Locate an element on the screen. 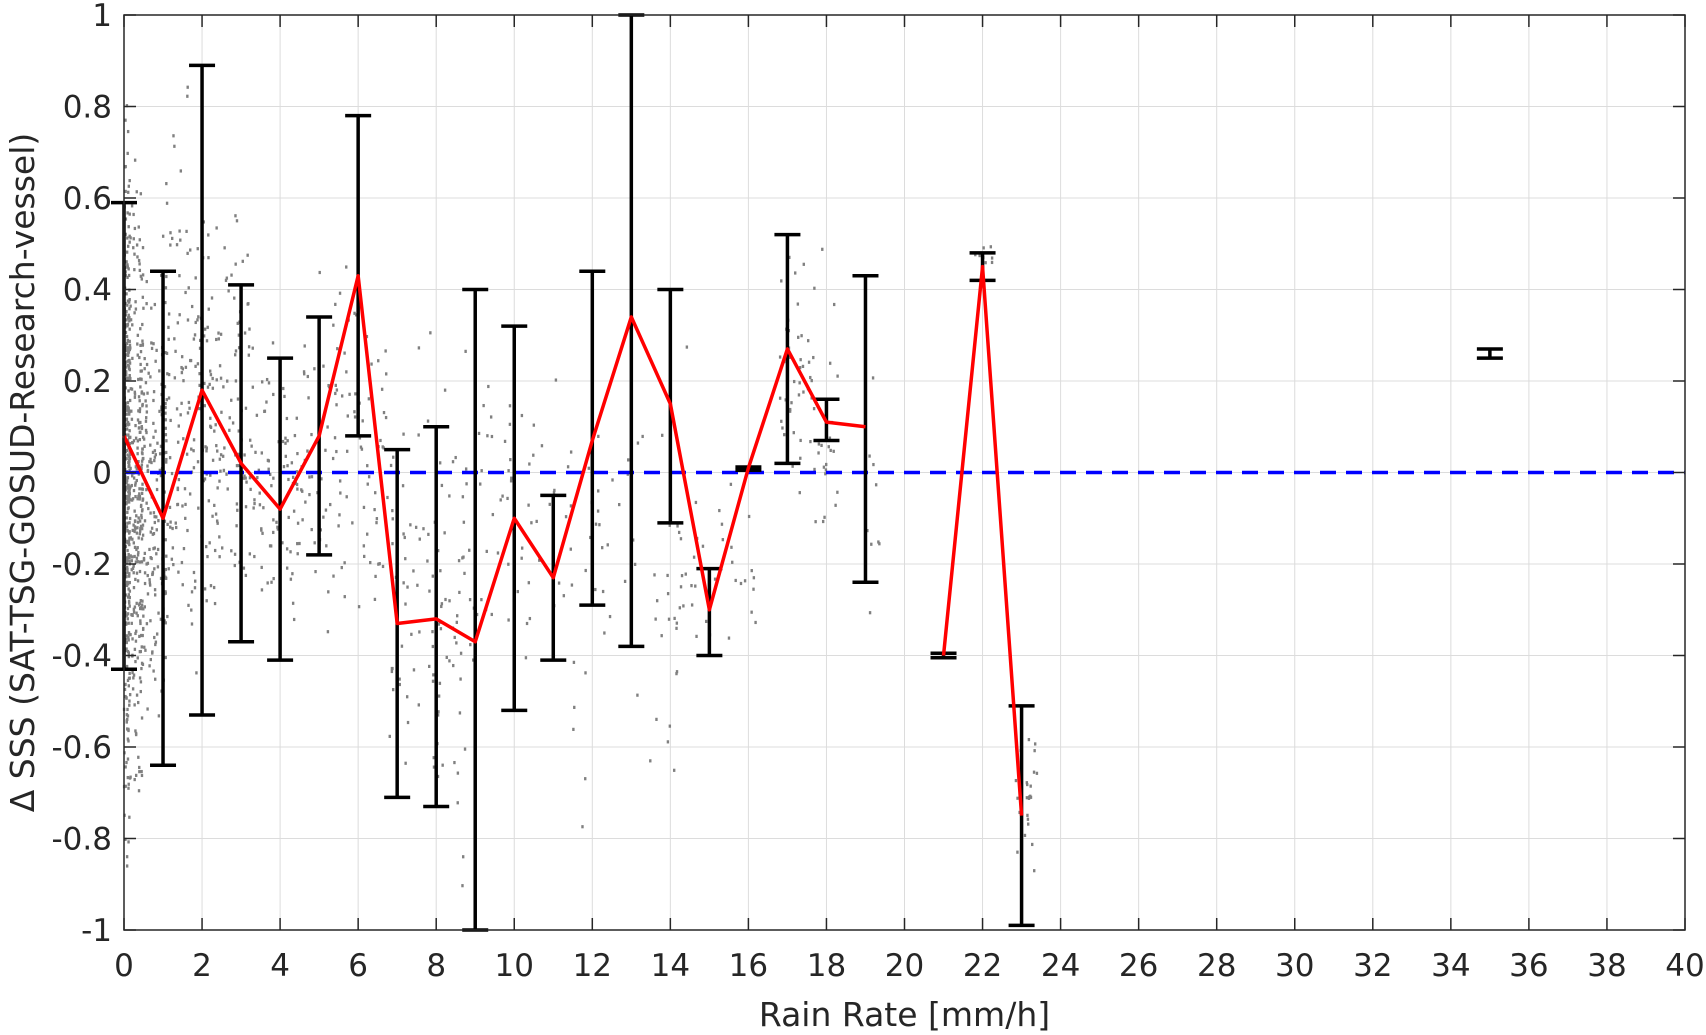 This screenshot has height=1035, width=1706. y-tick-label: -1 is located at coordinates (96, 931).